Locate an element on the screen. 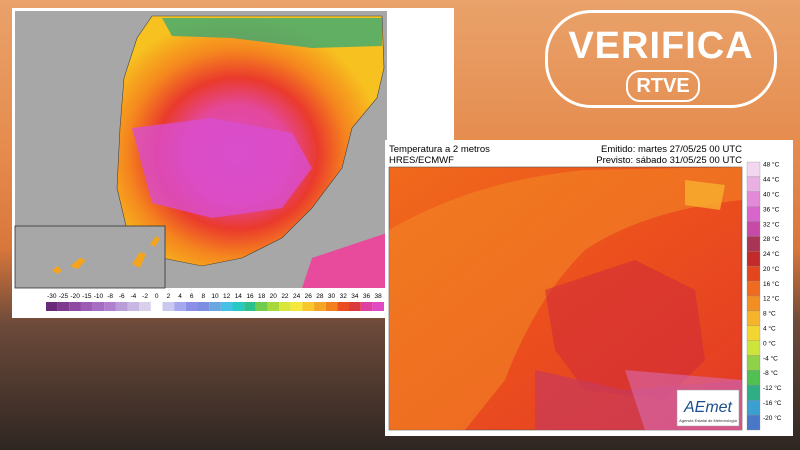 This screenshot has height=450, width=800. colorbar-label: -20 °C is located at coordinates (772, 418).